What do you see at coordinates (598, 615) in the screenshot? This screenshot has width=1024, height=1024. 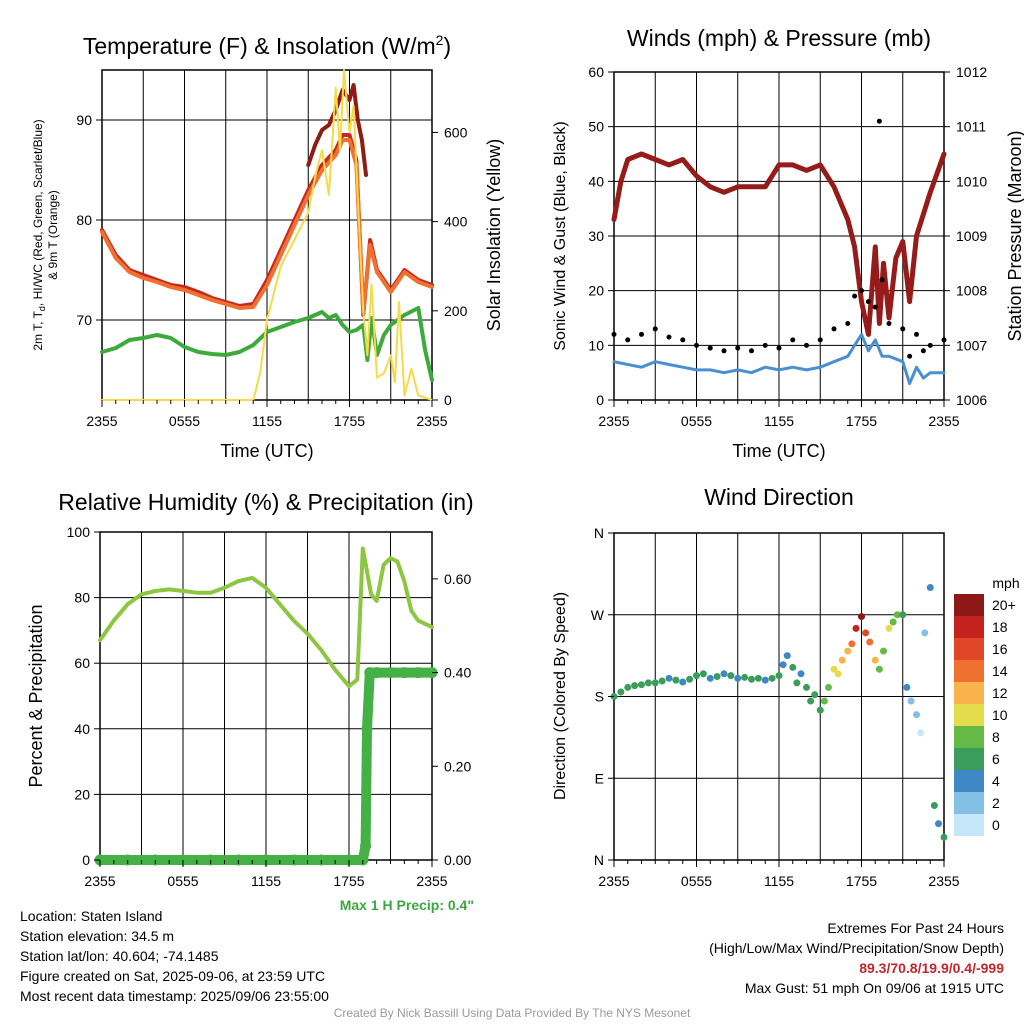 I see `y-tick-label: W` at bounding box center [598, 615].